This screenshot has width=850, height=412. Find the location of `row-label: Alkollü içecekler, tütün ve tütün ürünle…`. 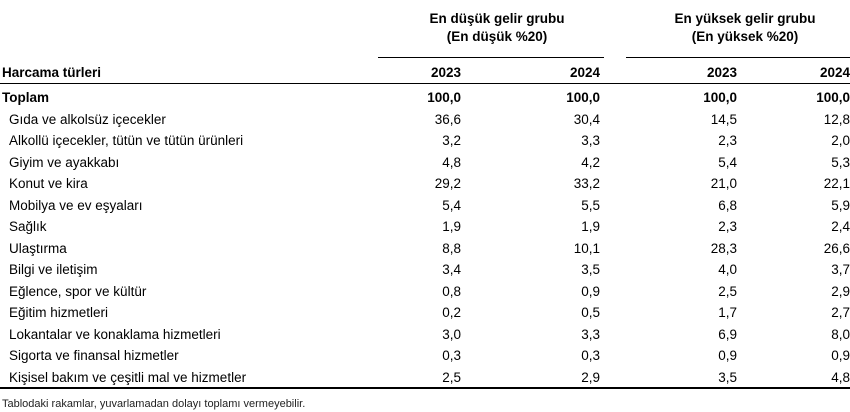

row-label: Alkollü içecekler, tütün ve tütün ürünle… is located at coordinates (126, 140).